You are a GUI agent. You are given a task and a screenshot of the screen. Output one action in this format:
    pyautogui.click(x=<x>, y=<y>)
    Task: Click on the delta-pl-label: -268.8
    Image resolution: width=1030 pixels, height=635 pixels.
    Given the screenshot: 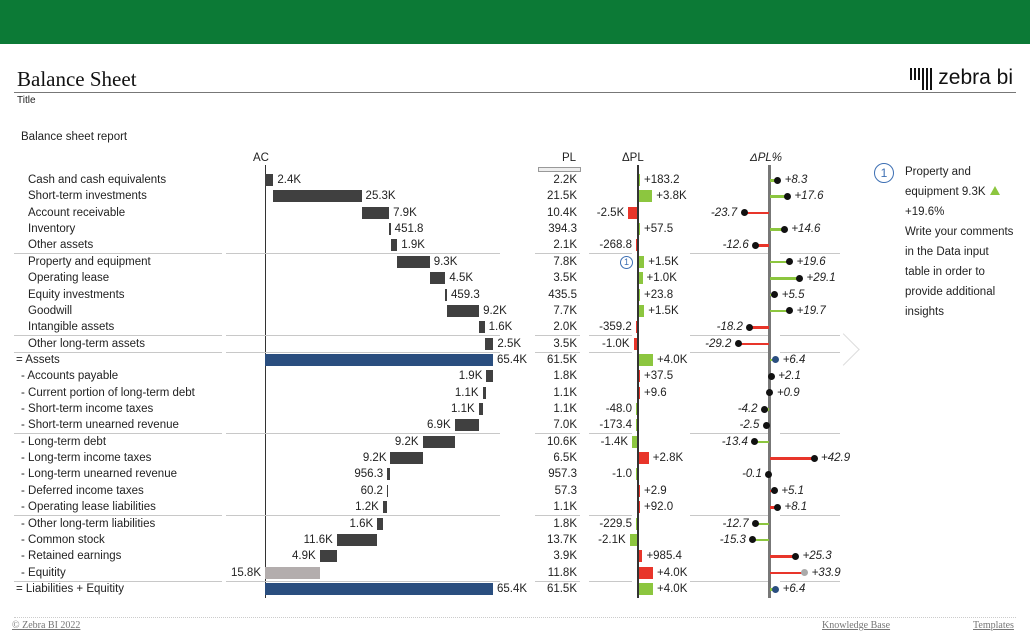 What is the action you would take?
    pyautogui.click(x=615, y=245)
    